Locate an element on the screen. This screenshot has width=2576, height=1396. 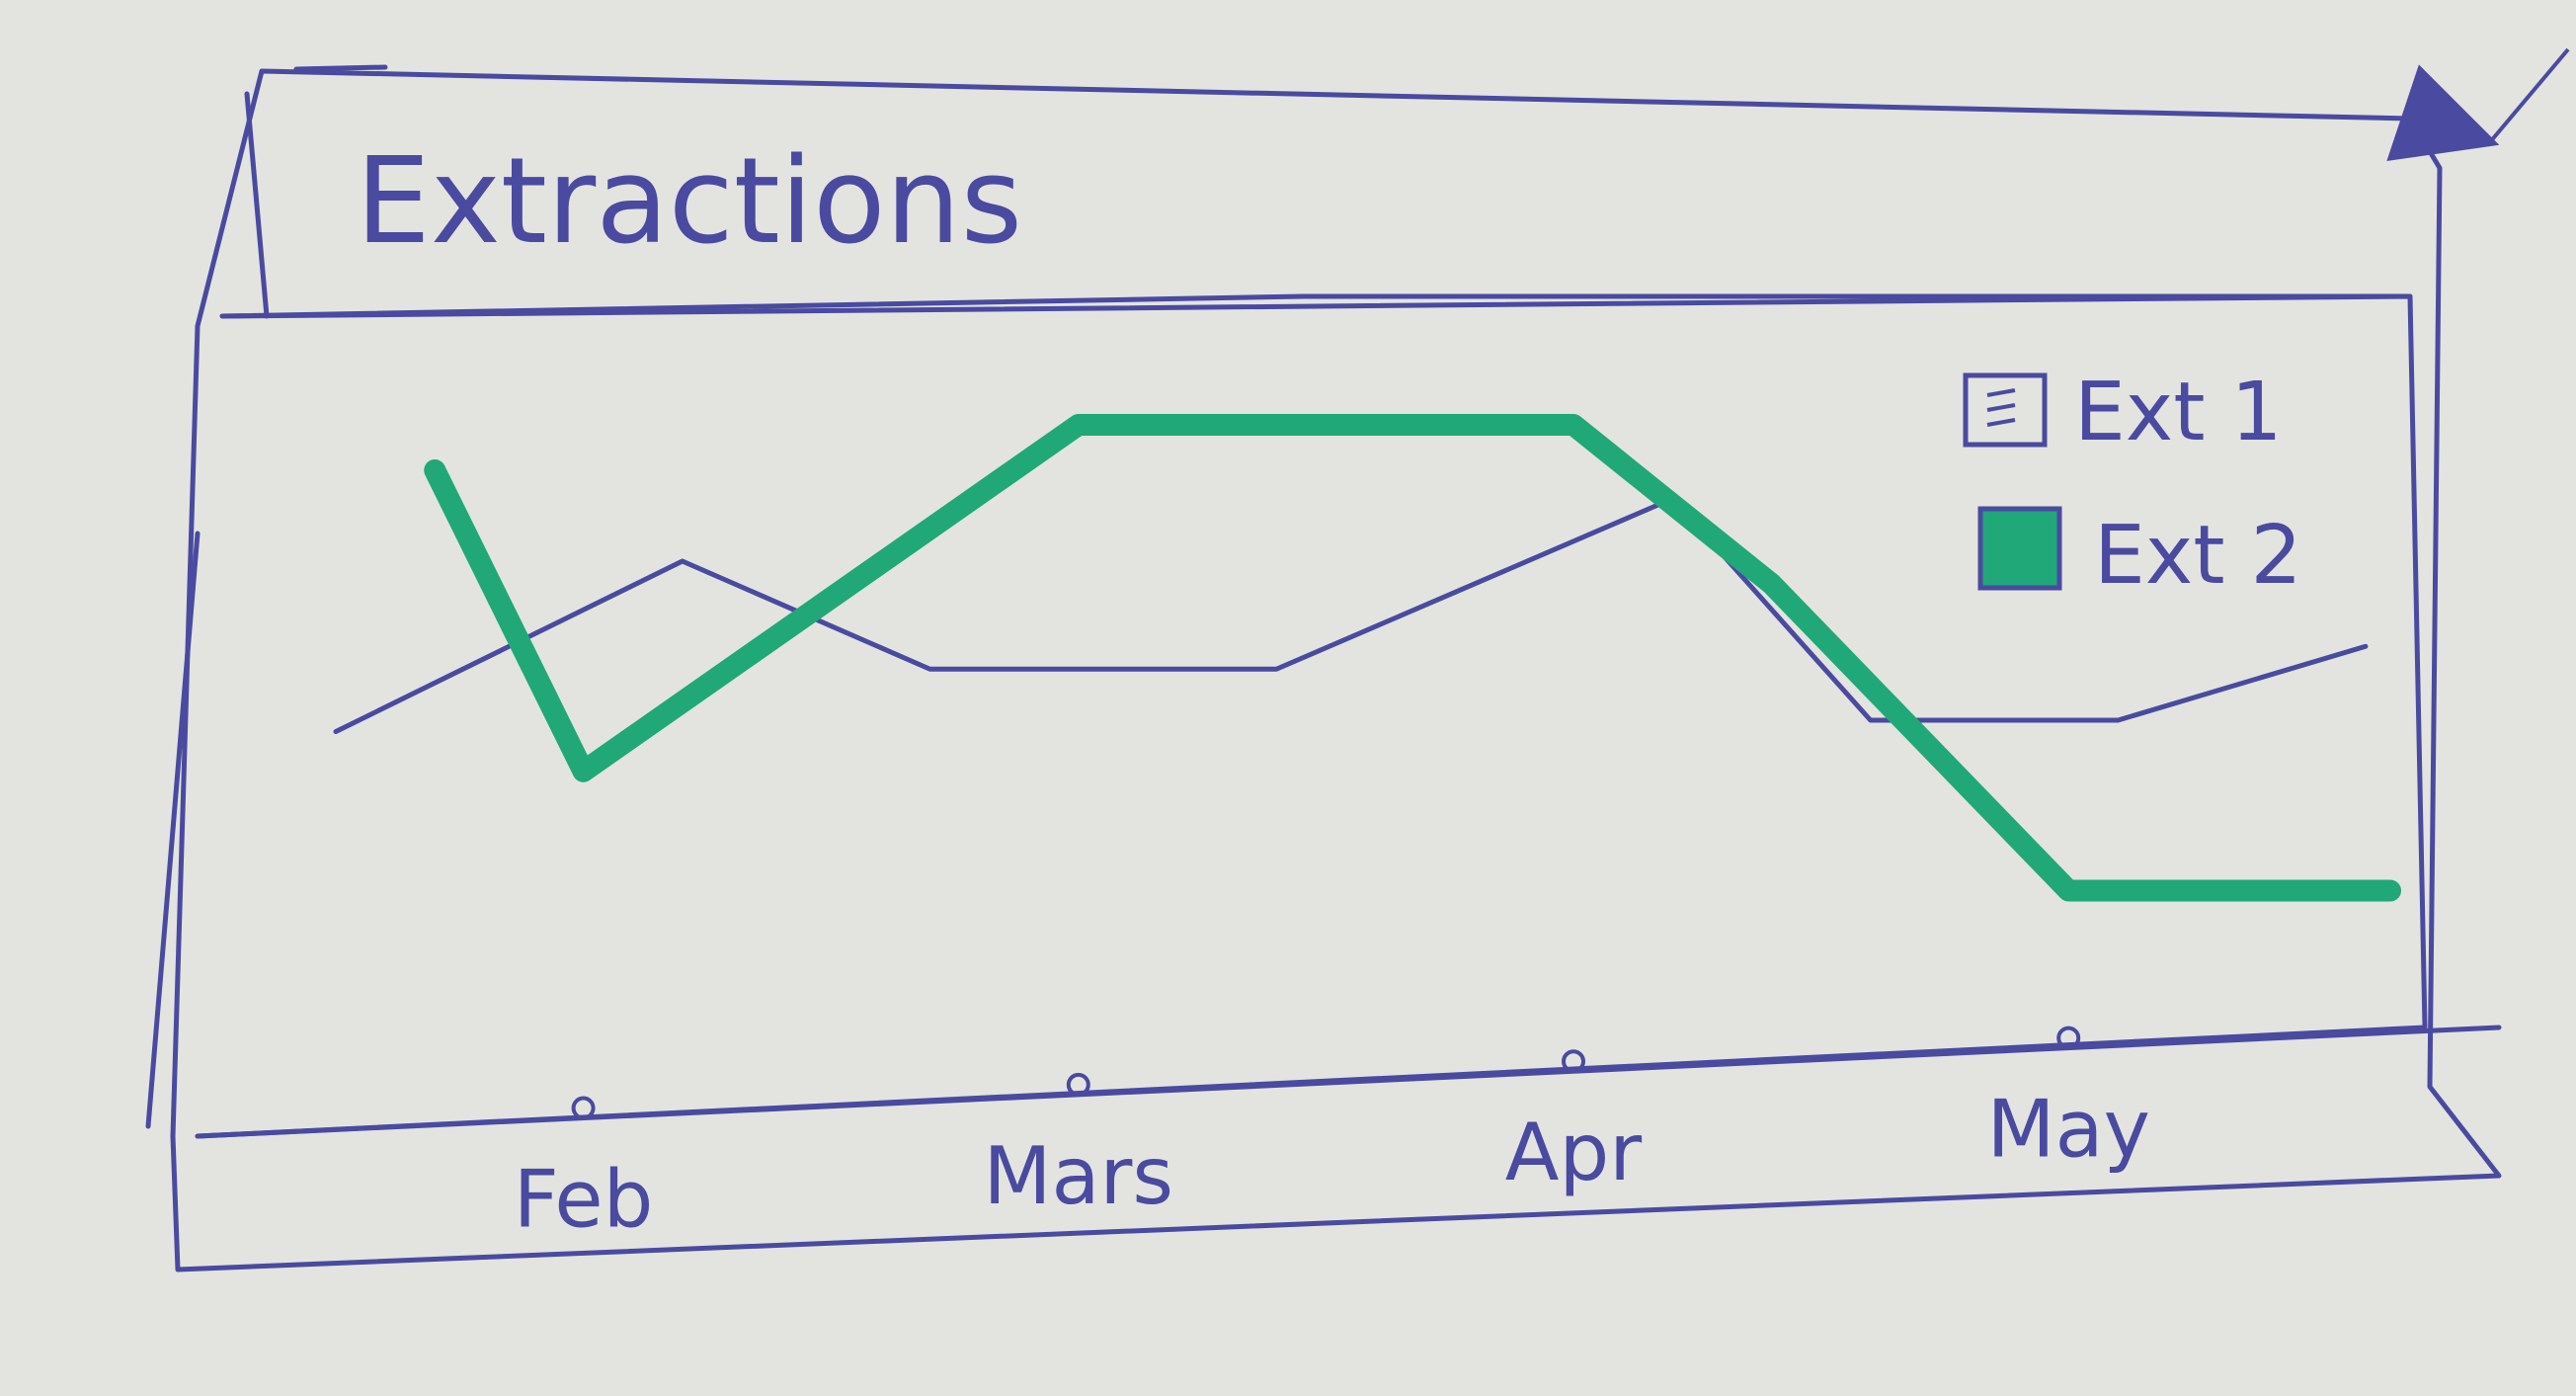
resize-handle-icon is located at coordinates (2442, 113).